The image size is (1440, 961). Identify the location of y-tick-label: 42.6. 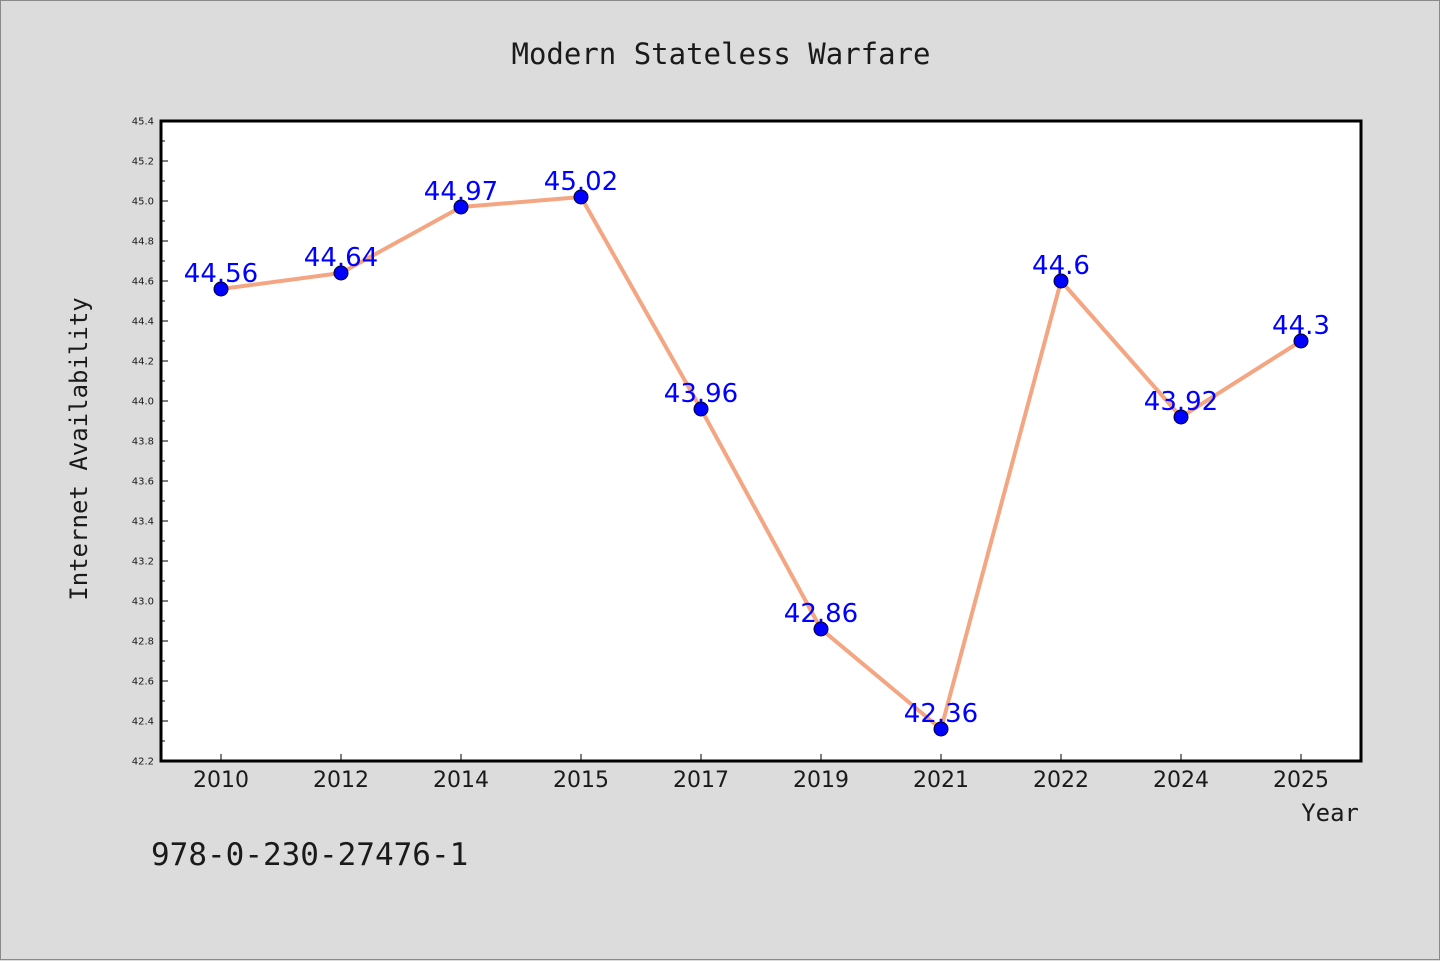
(143, 682).